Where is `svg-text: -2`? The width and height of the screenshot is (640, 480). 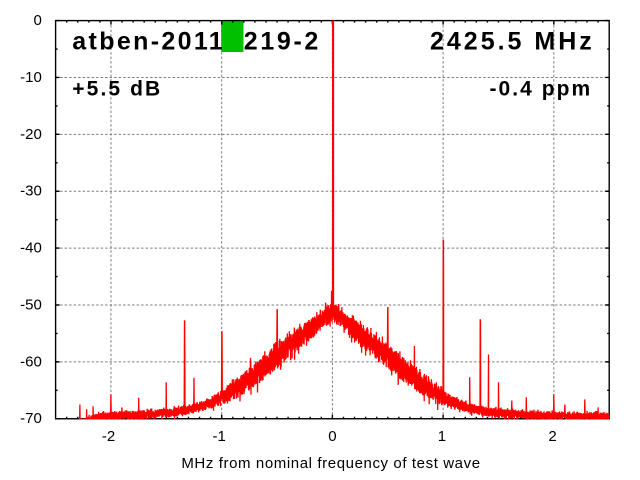
svg-text: -2 is located at coordinates (108, 436).